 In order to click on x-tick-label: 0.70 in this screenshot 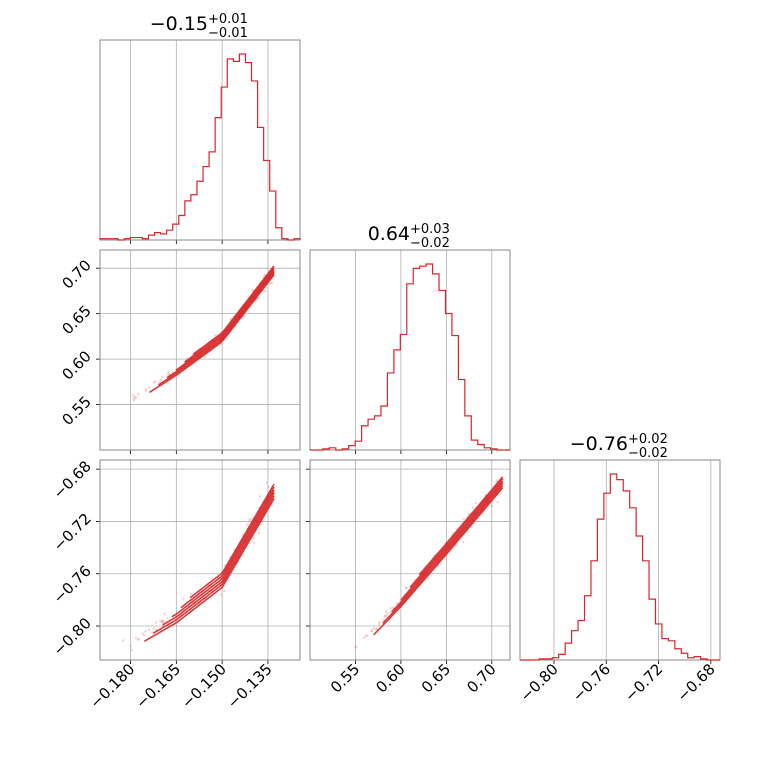, I will do `click(481, 678)`.